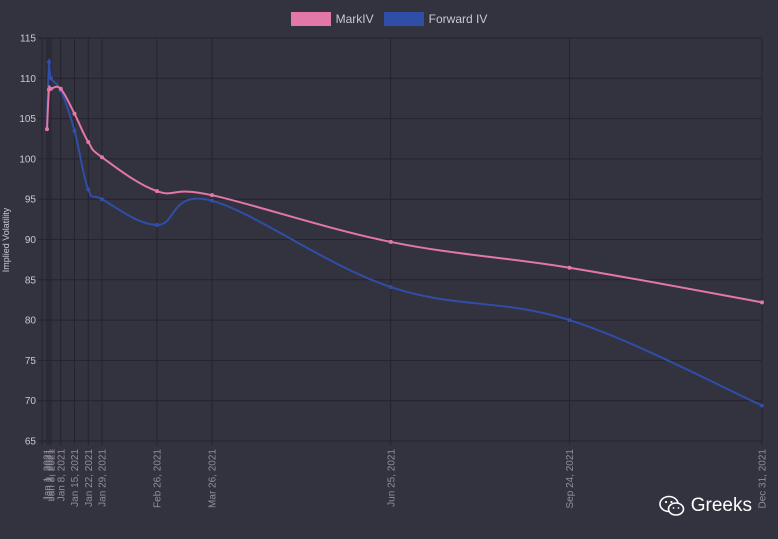 This screenshot has width=778, height=539. I want to click on watermark: Greeks, so click(705, 506).